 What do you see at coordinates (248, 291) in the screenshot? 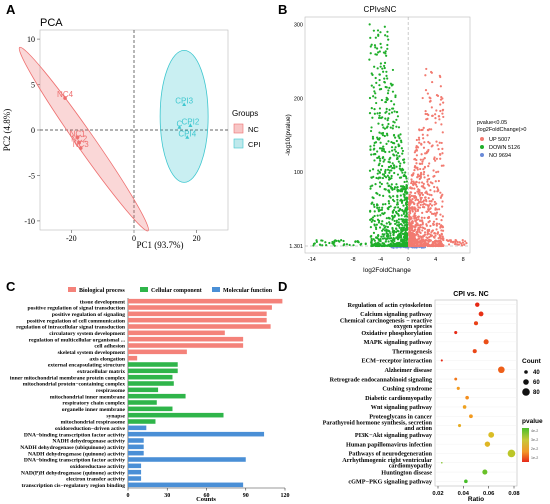
I see `go-legend-mol-label: Molecular function` at bounding box center [248, 291].